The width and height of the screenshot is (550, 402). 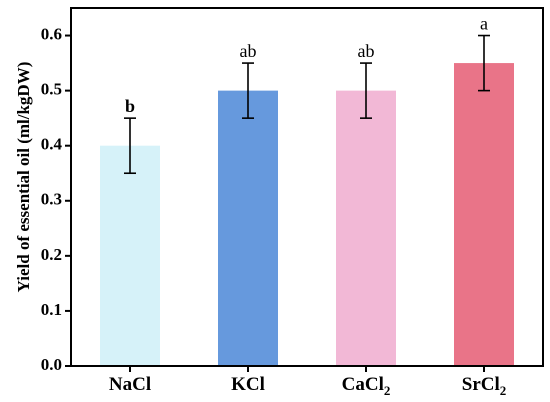 What do you see at coordinates (130, 384) in the screenshot?
I see `x-tick-label: NaCl` at bounding box center [130, 384].